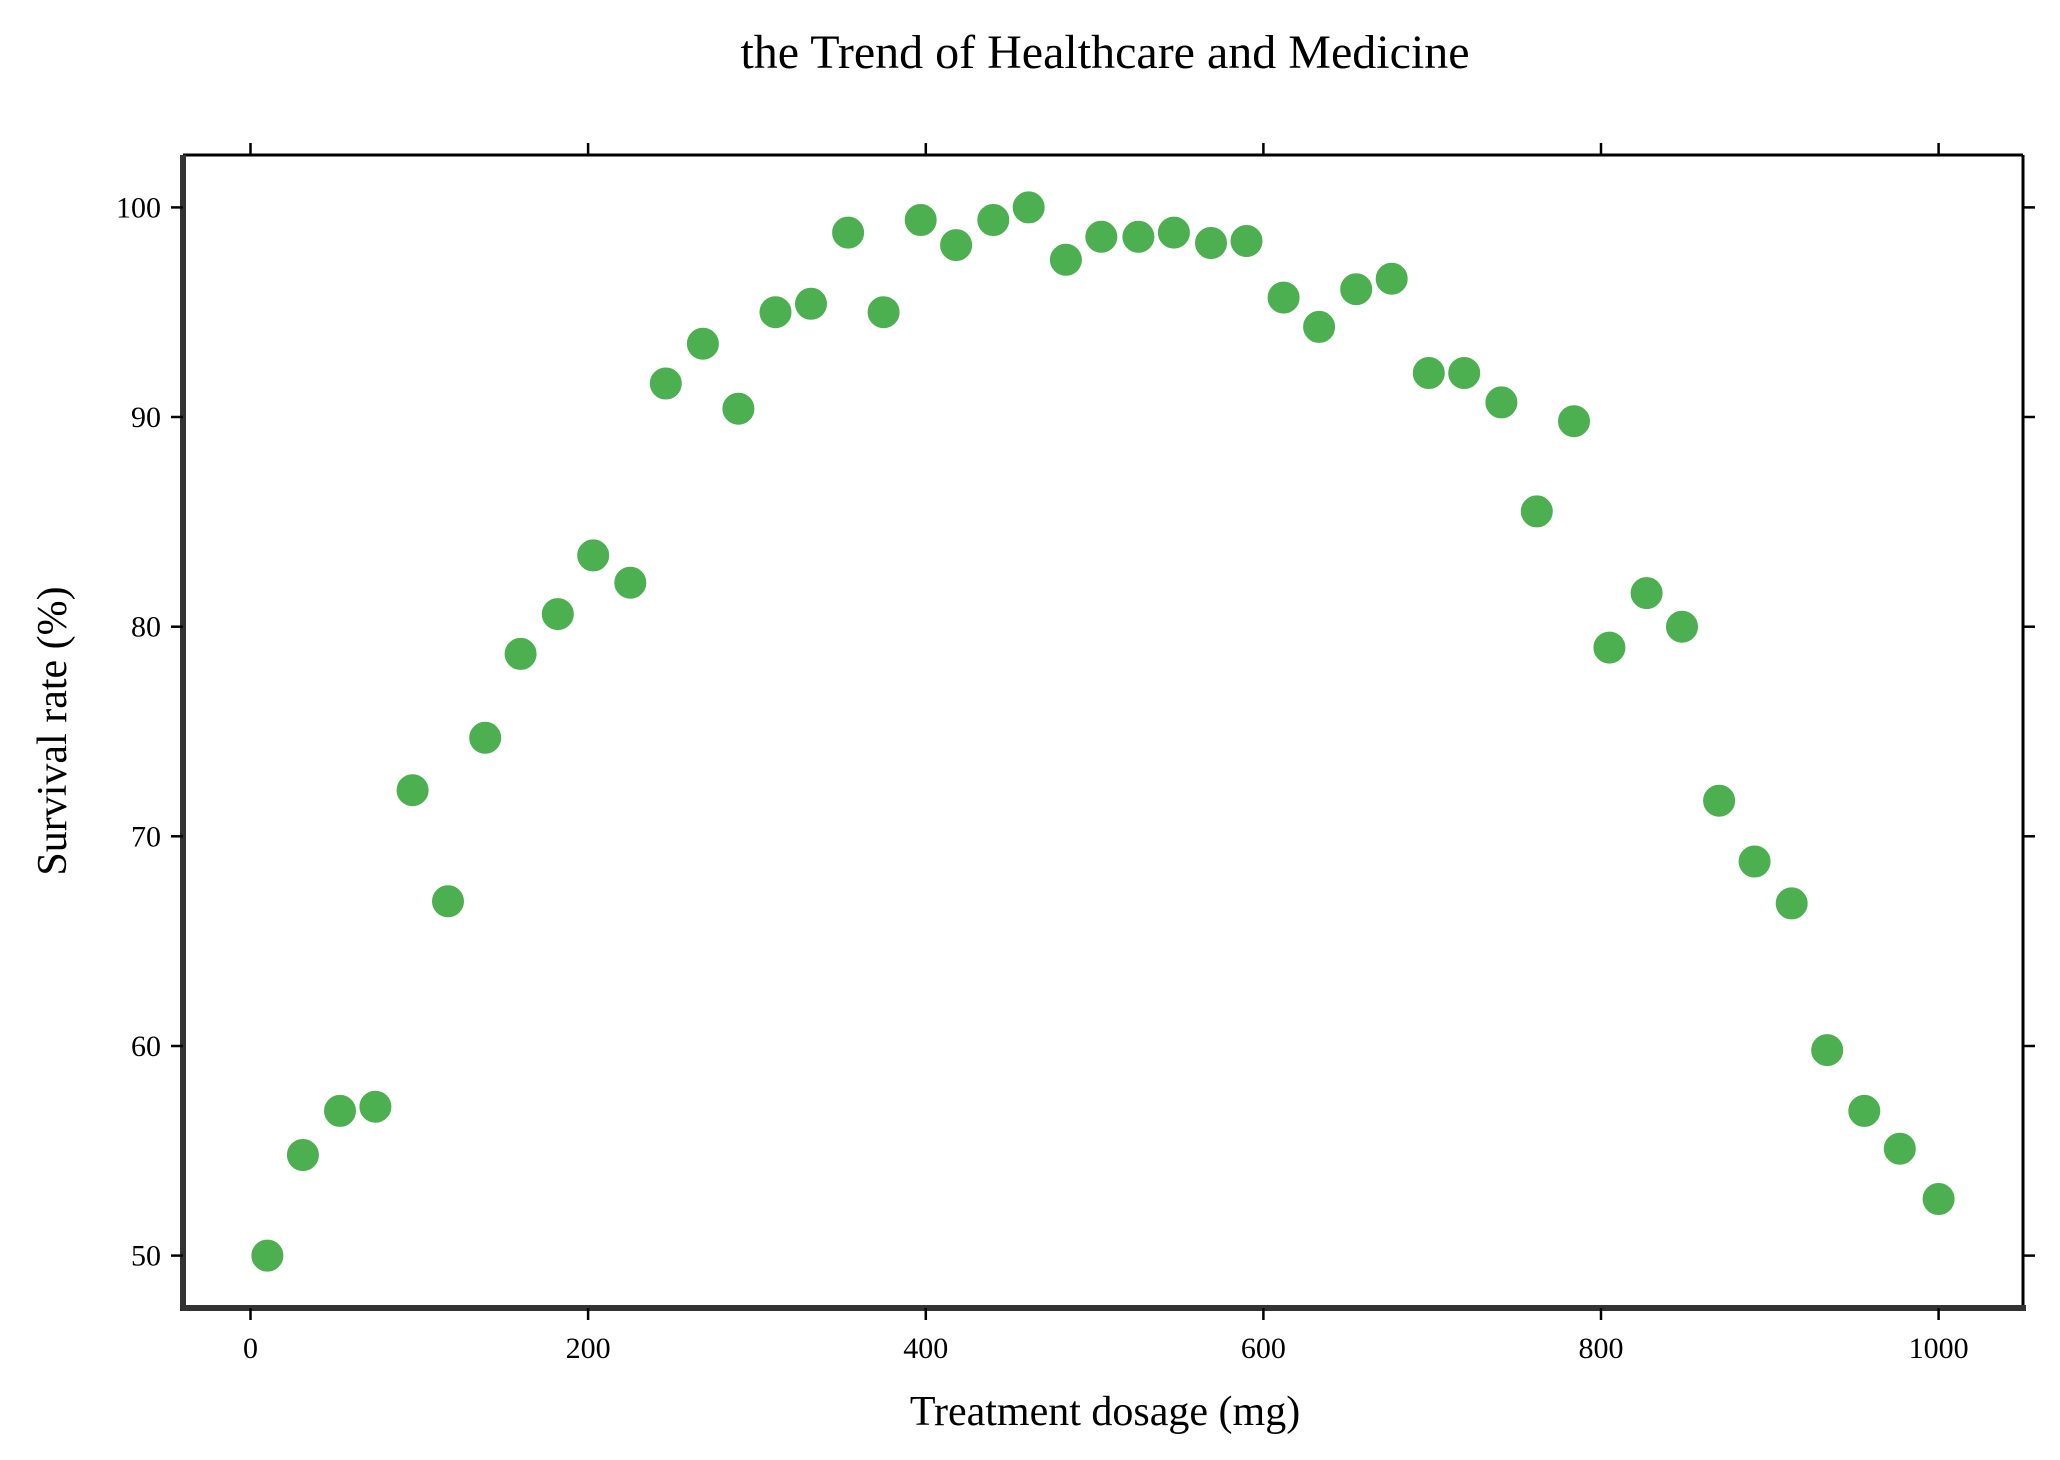 Image resolution: width=2060 pixels, height=1460 pixels. I want to click on y-tick-label: 100, so click(138, 207).